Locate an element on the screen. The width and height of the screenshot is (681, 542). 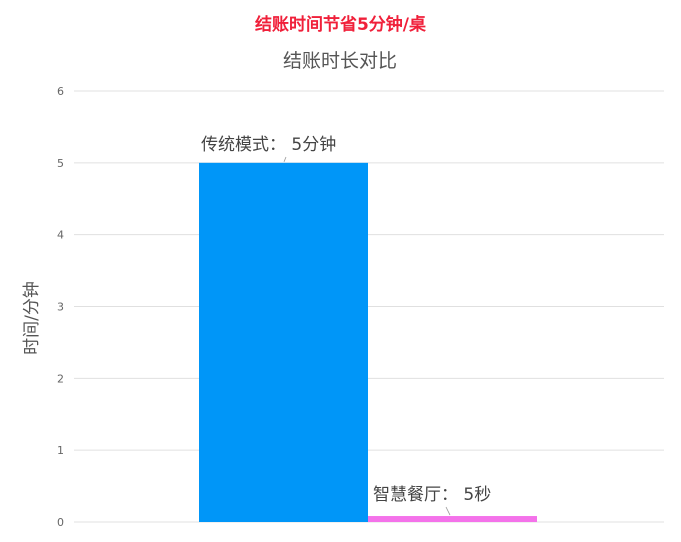
y-tick-label: 5 is located at coordinates (60, 163).